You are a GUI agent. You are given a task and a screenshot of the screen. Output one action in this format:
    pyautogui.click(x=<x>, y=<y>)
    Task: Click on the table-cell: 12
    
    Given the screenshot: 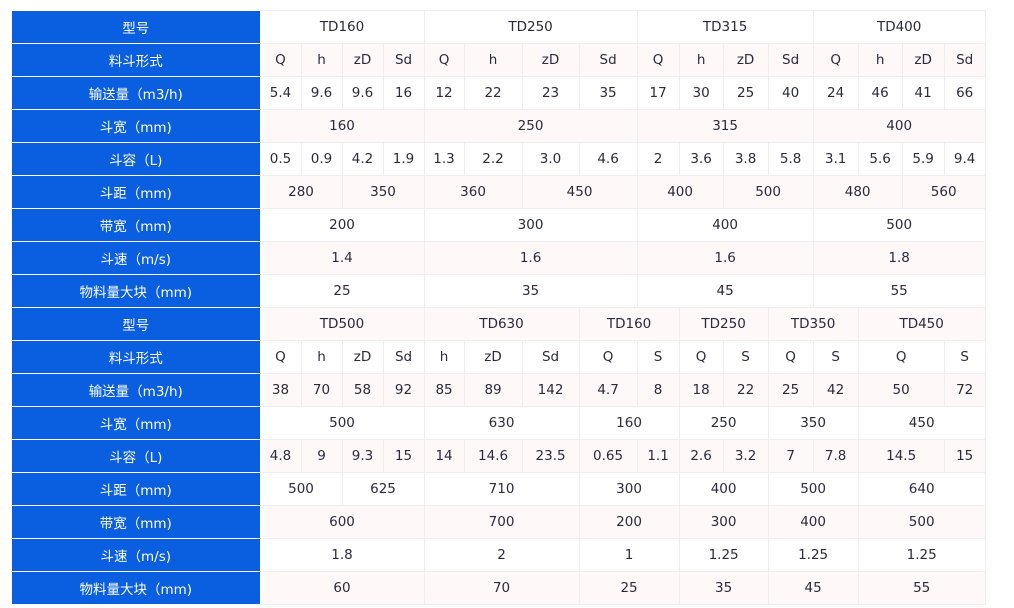 What is the action you would take?
    pyautogui.click(x=444, y=93)
    